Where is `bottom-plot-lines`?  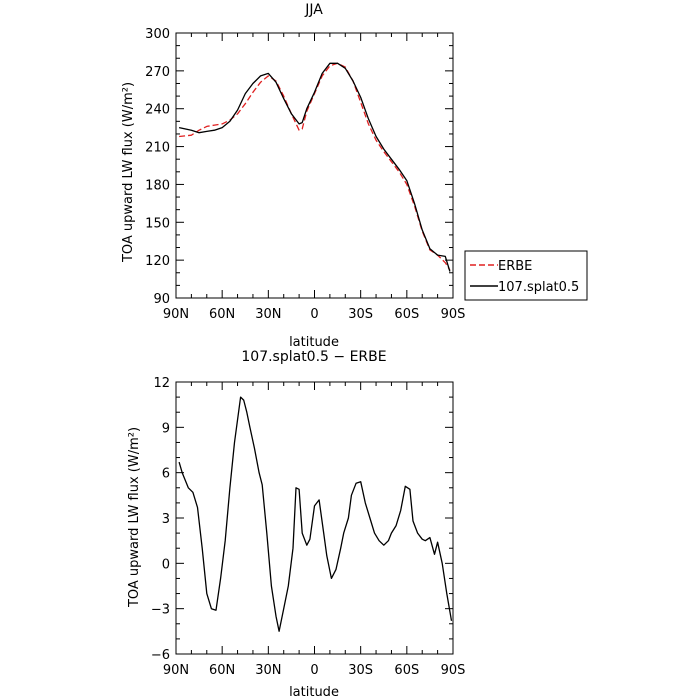 bottom-plot-lines is located at coordinates (315, 514).